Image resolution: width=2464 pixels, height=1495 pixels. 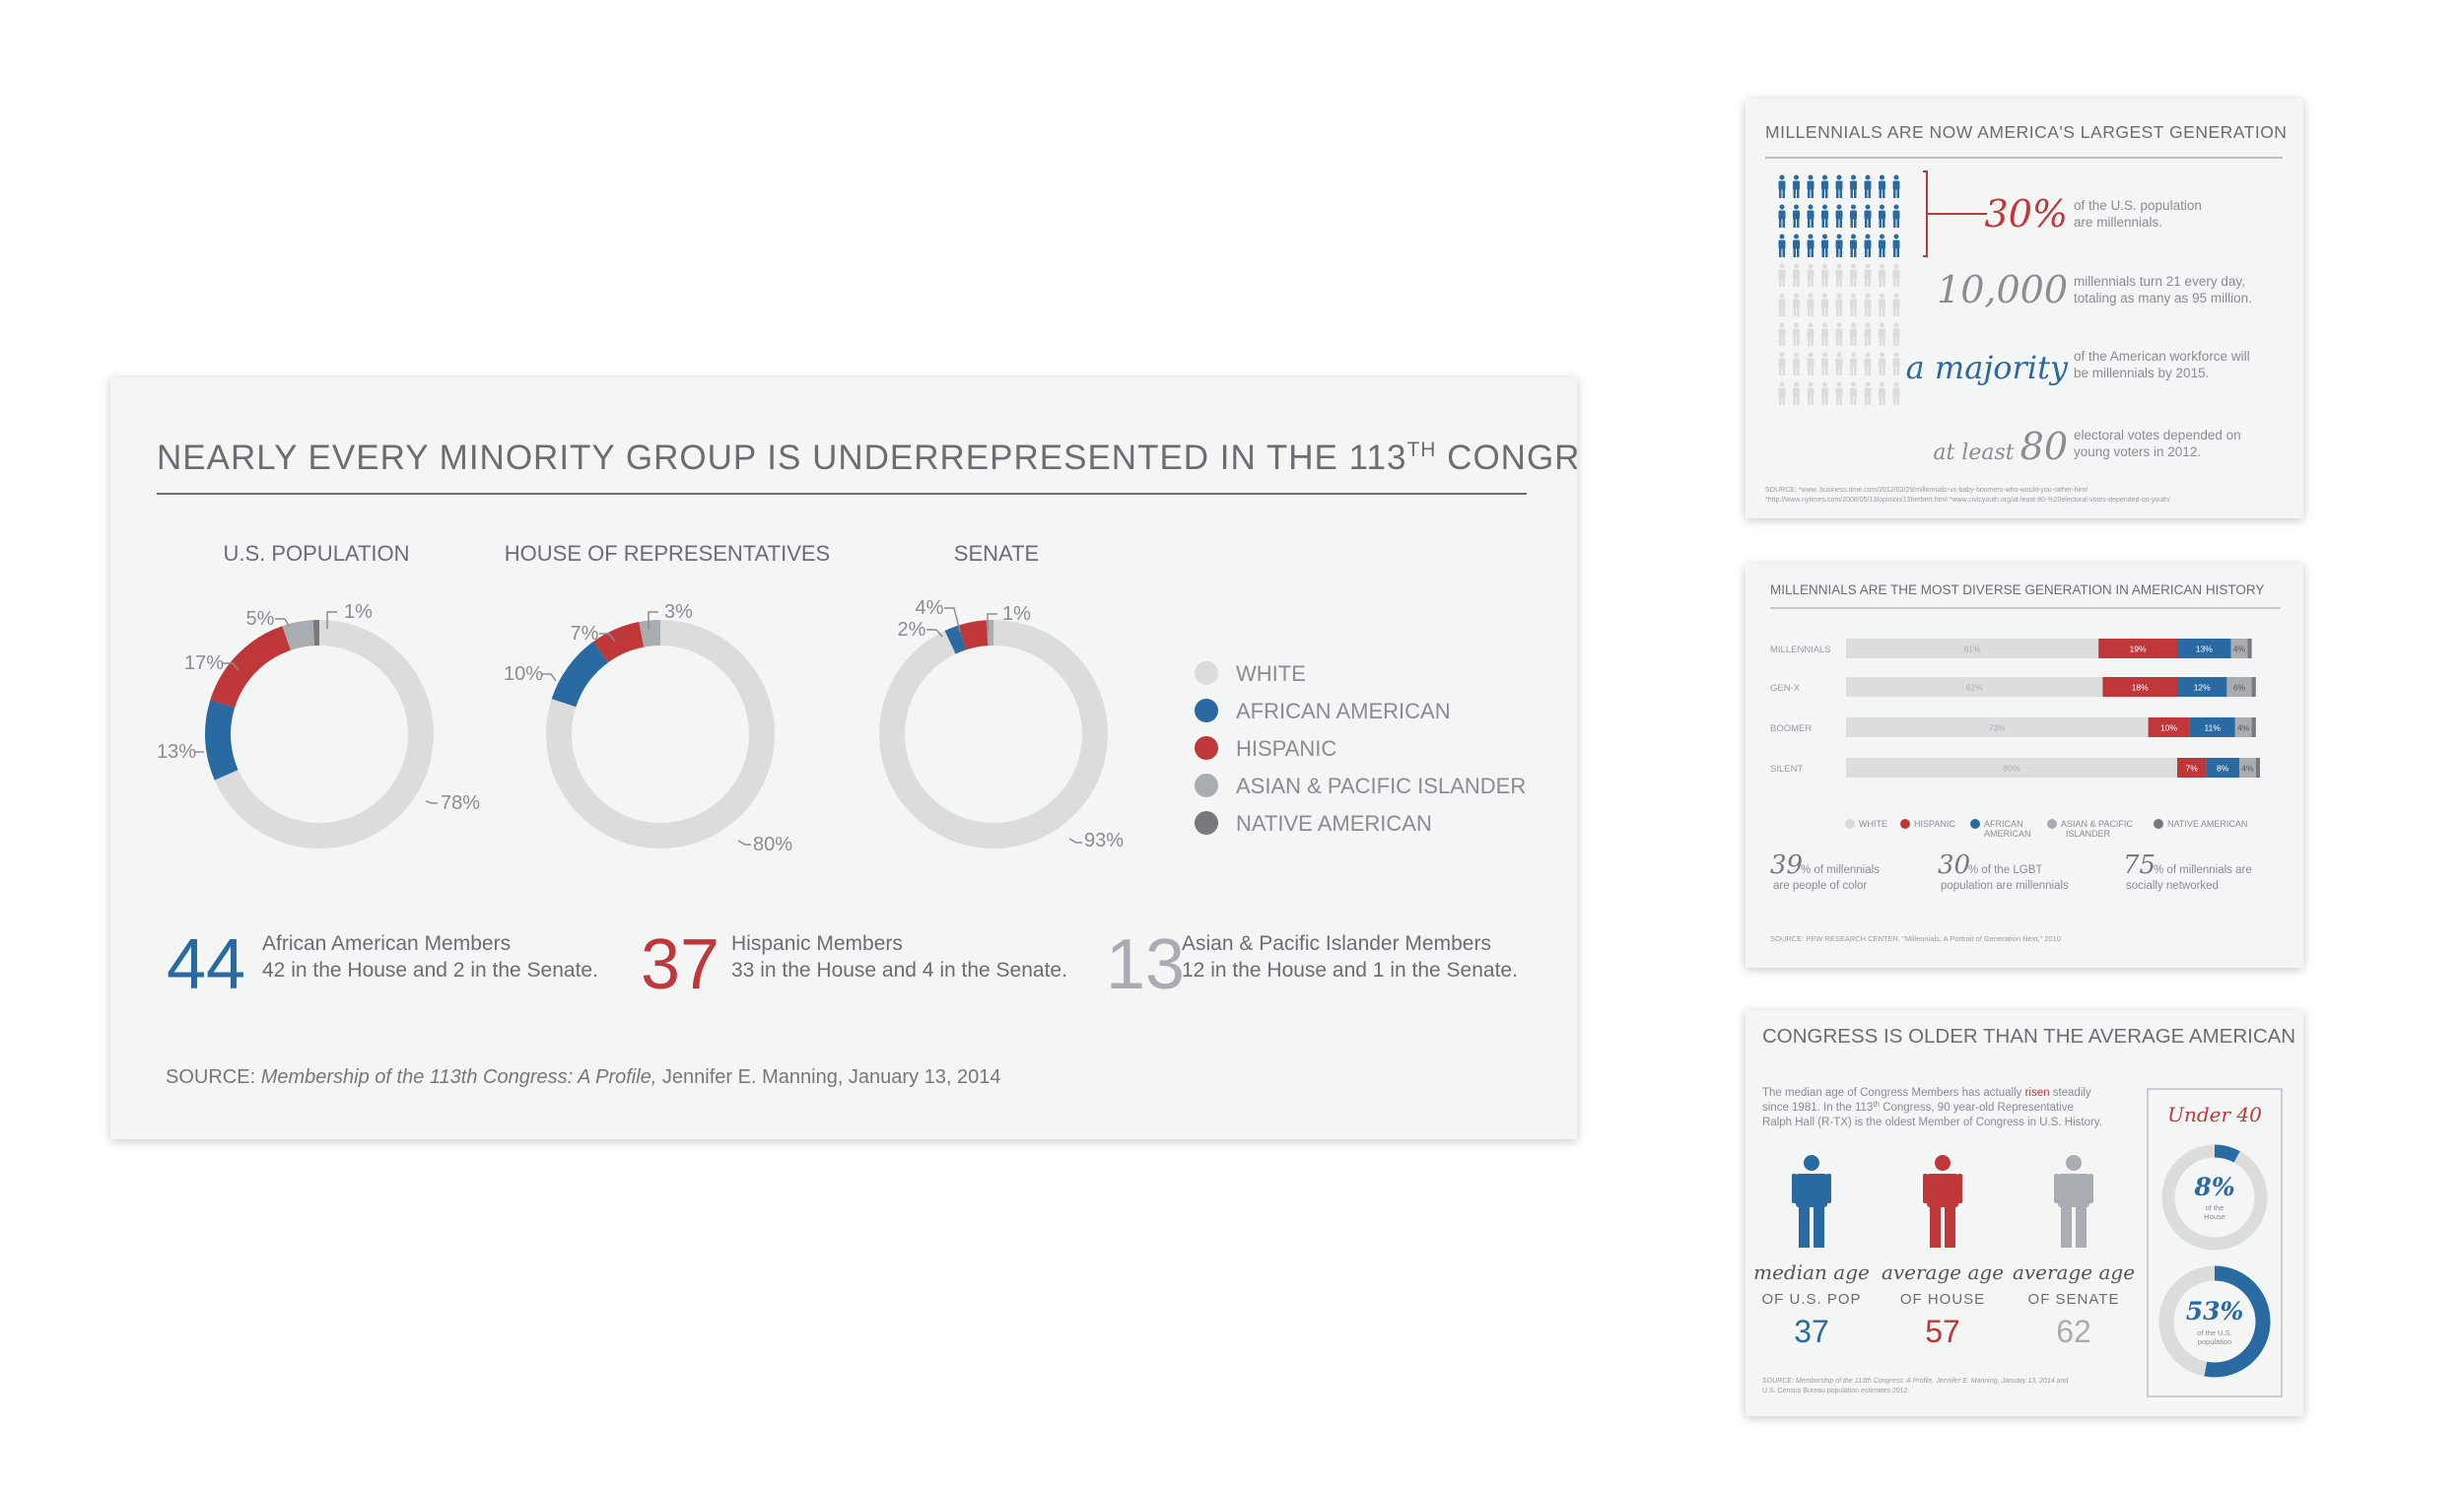 What do you see at coordinates (2007, 834) in the screenshot?
I see `legend-american: AMERICAN` at bounding box center [2007, 834].